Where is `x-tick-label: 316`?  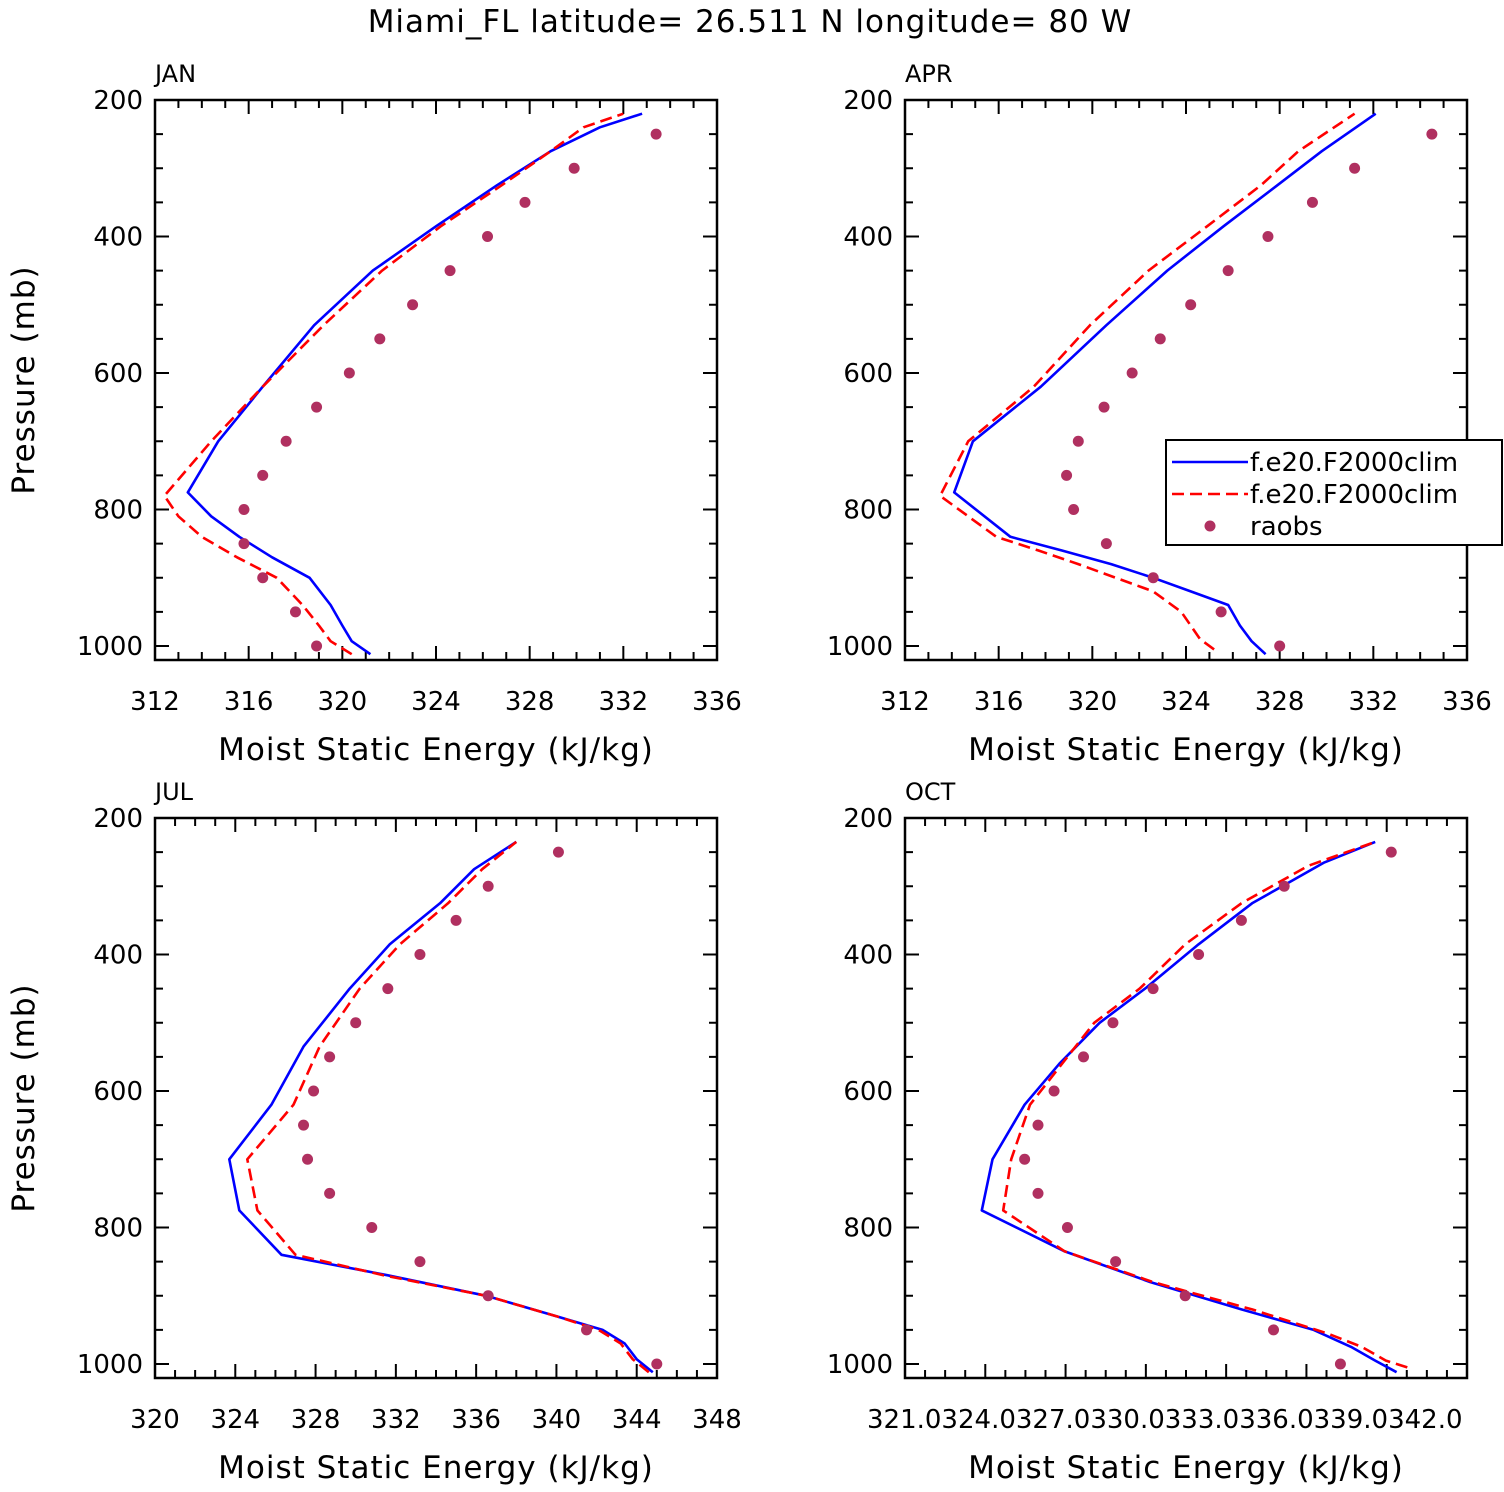
x-tick-label: 316 is located at coordinates (999, 702).